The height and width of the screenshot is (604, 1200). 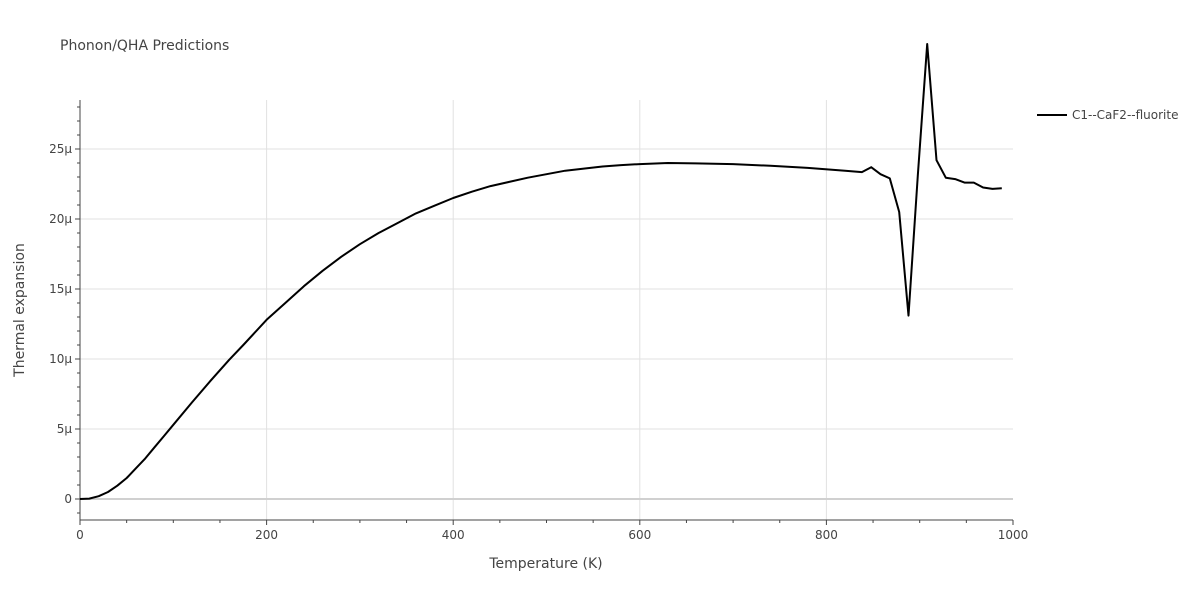 What do you see at coordinates (80, 535) in the screenshot?
I see `x-tick-label: 0` at bounding box center [80, 535].